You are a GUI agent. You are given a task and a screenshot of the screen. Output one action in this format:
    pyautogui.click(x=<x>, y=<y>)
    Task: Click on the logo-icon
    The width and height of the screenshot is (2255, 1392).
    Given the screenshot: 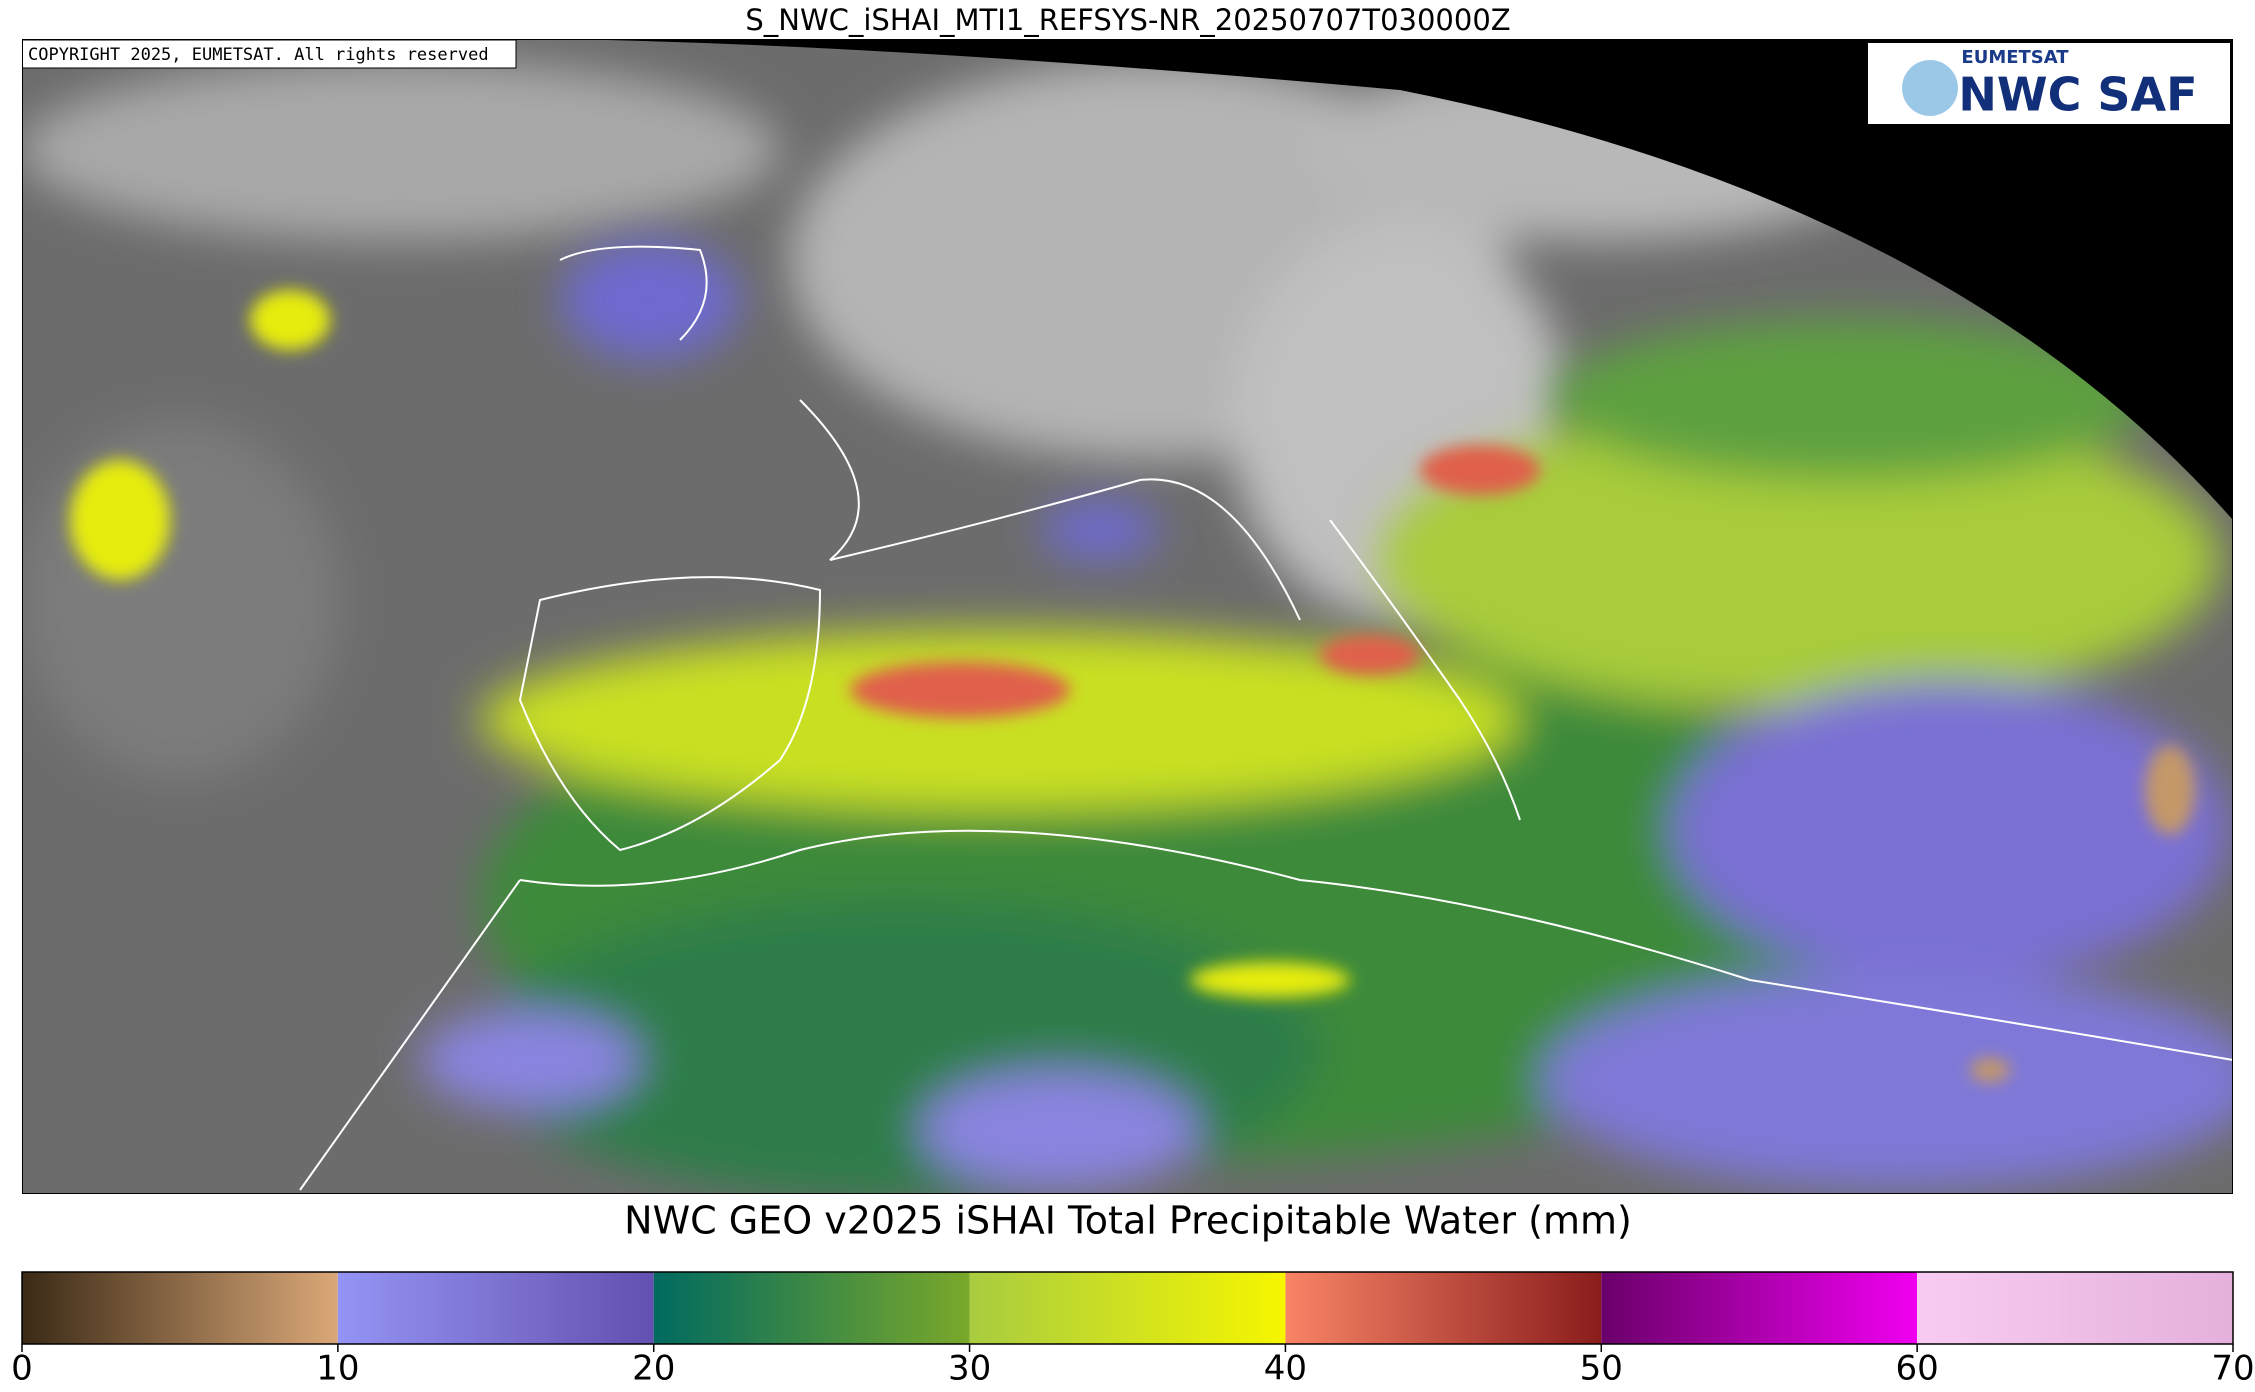 What is the action you would take?
    pyautogui.click(x=1930, y=88)
    